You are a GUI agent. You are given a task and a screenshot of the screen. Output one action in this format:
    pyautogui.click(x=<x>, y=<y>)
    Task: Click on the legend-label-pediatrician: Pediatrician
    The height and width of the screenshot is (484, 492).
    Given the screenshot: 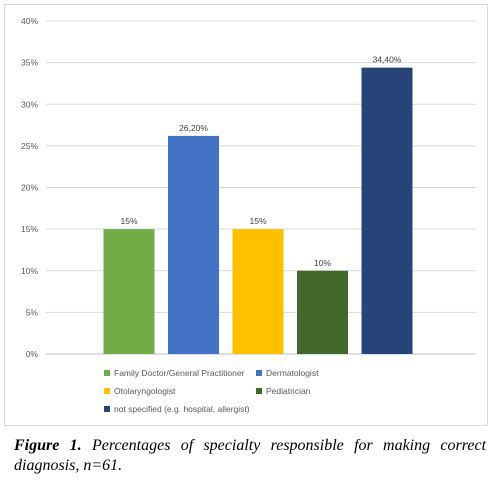 What is the action you would take?
    pyautogui.click(x=288, y=391)
    